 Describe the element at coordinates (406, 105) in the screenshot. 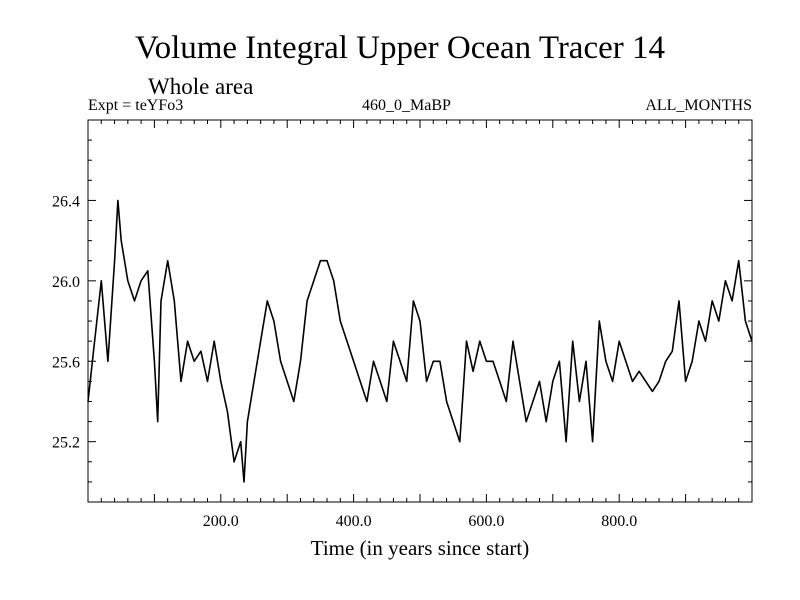

I see `run-label: 460_0_MaBP` at that location.